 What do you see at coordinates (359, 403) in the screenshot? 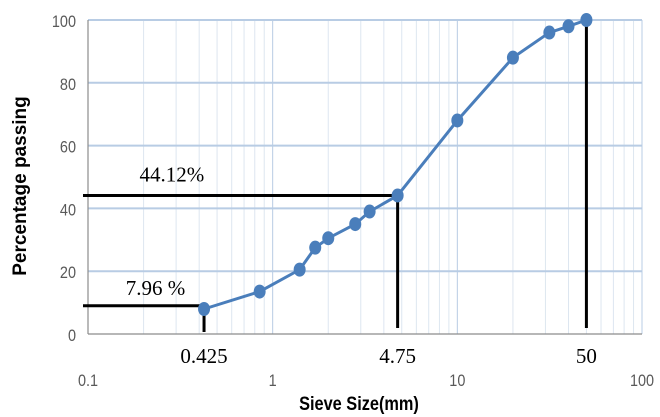
I see `x-axis-title: Sieve Size(mm)` at bounding box center [359, 403].